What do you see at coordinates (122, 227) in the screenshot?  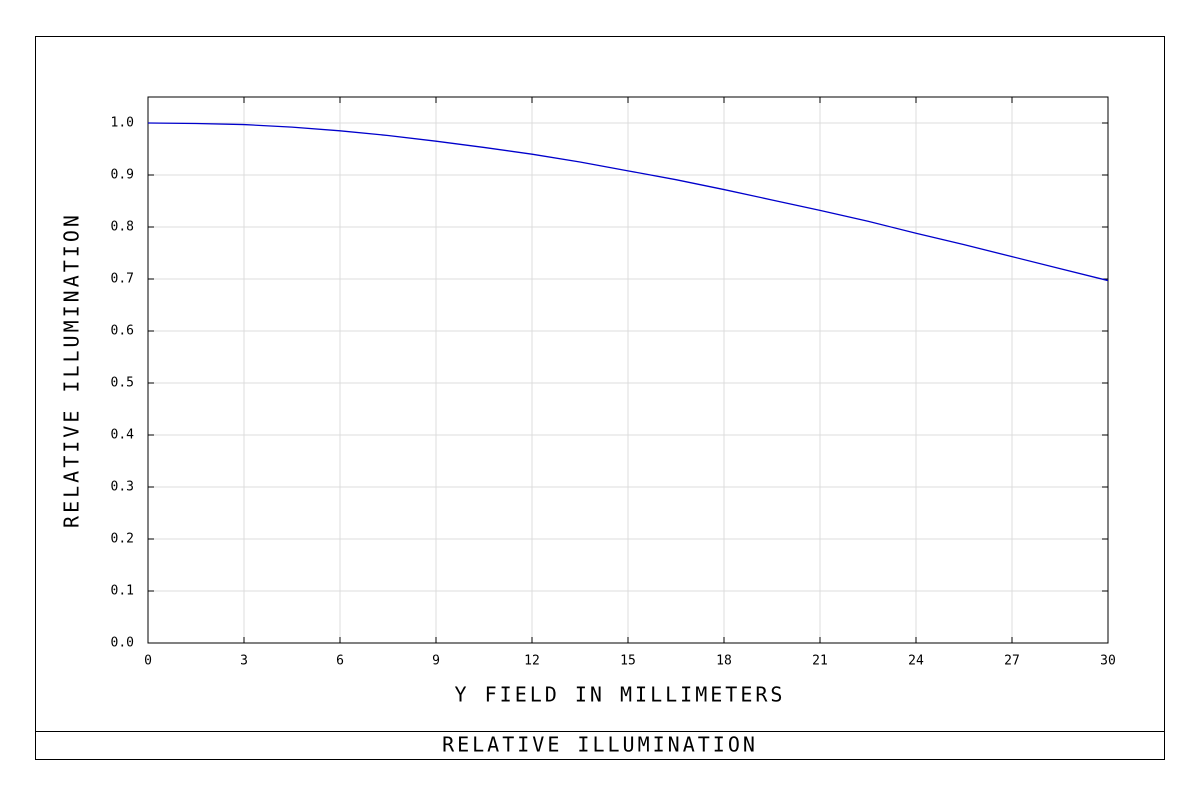 I see `y-tick-label: 0.8` at bounding box center [122, 227].